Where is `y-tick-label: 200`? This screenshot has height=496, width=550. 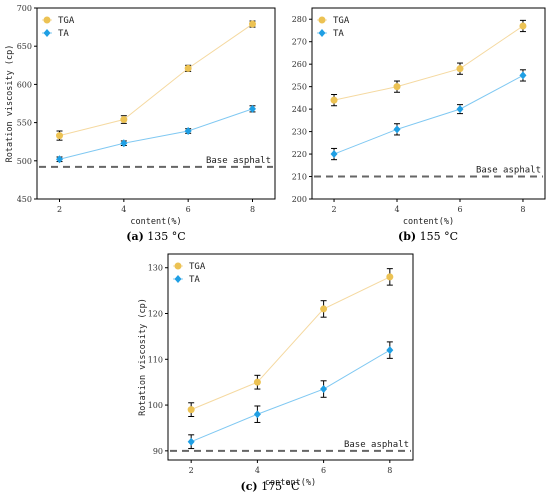
y-tick-label: 200 is located at coordinates (299, 199).